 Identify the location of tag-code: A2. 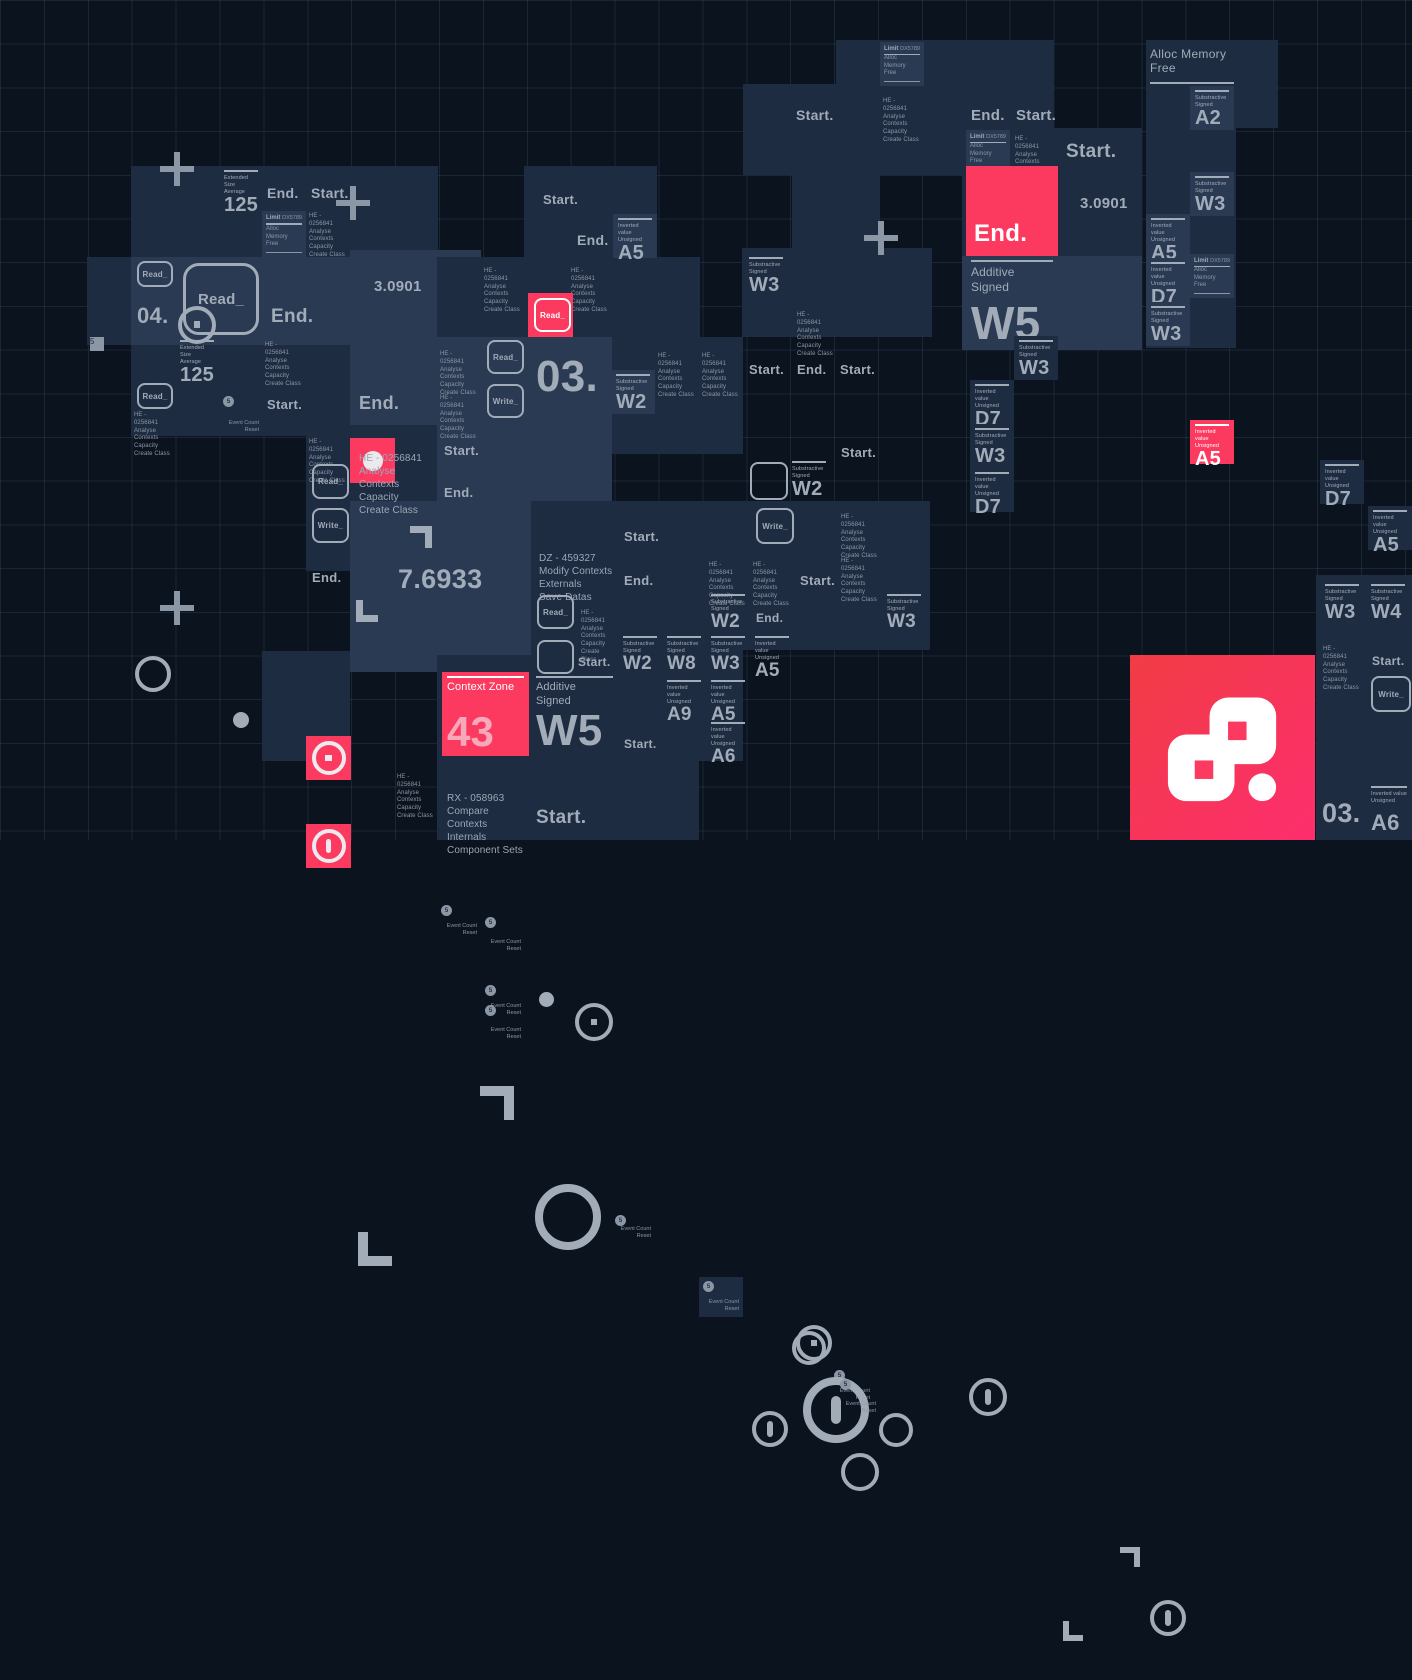
(1208, 117).